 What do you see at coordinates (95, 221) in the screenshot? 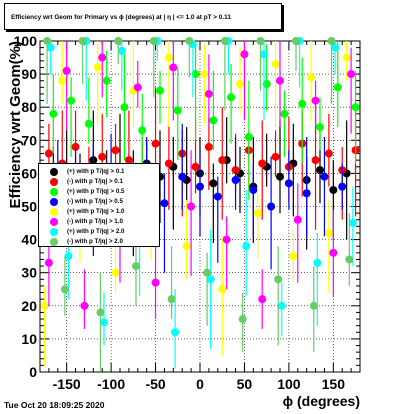
I see `legend-label: (-) with p T/|q| > 1.0` at bounding box center [95, 221].